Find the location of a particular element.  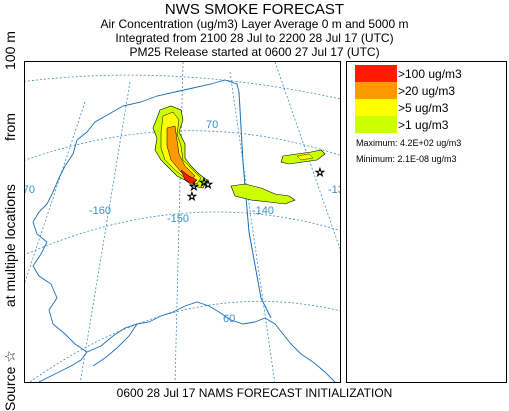

north-coast is located at coordinates (158, 110).